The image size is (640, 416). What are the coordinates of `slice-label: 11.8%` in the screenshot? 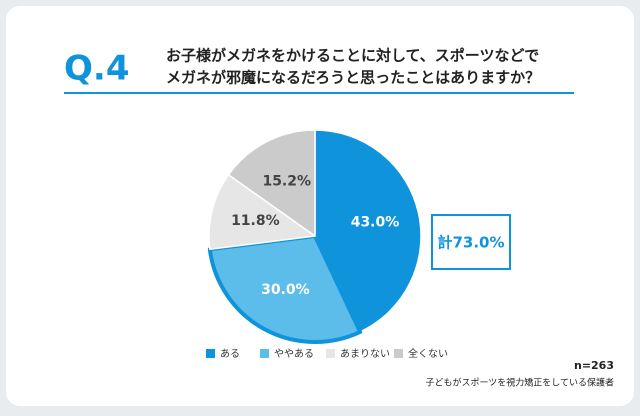 It's located at (255, 221).